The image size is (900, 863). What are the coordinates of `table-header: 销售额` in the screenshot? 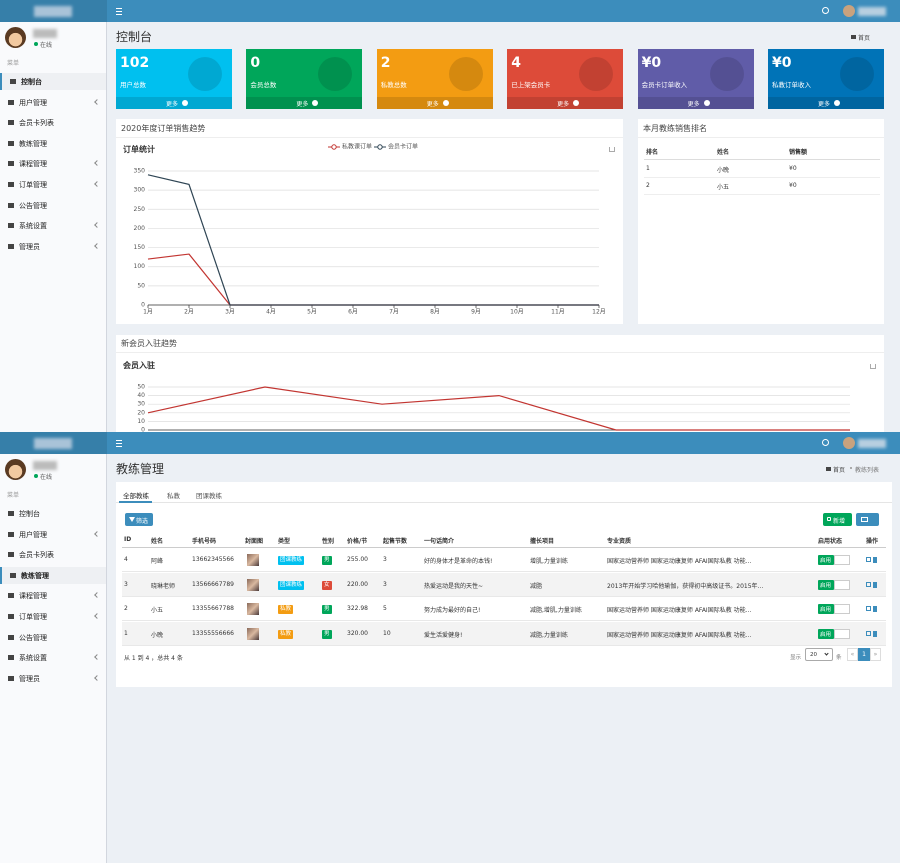 It's located at (798, 152).